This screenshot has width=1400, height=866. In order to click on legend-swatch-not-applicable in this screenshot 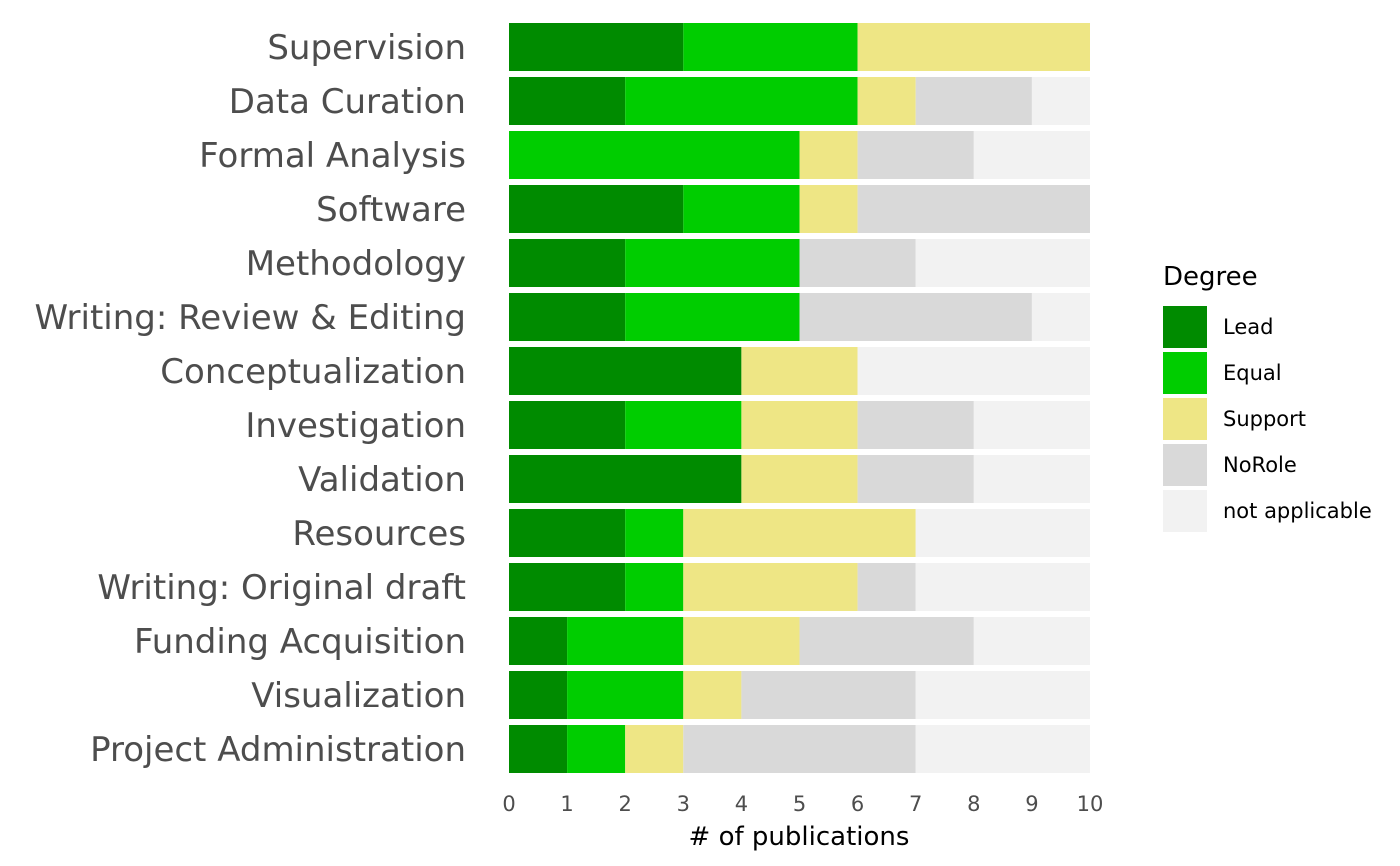, I will do `click(1185, 511)`.